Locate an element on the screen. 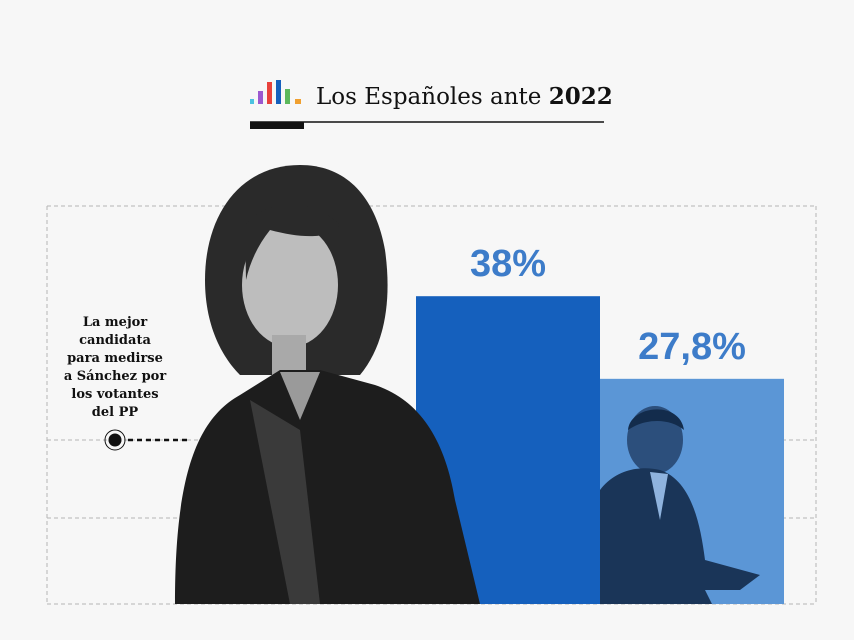 The image size is (854, 640). annotation-ring is located at coordinates (115, 440).